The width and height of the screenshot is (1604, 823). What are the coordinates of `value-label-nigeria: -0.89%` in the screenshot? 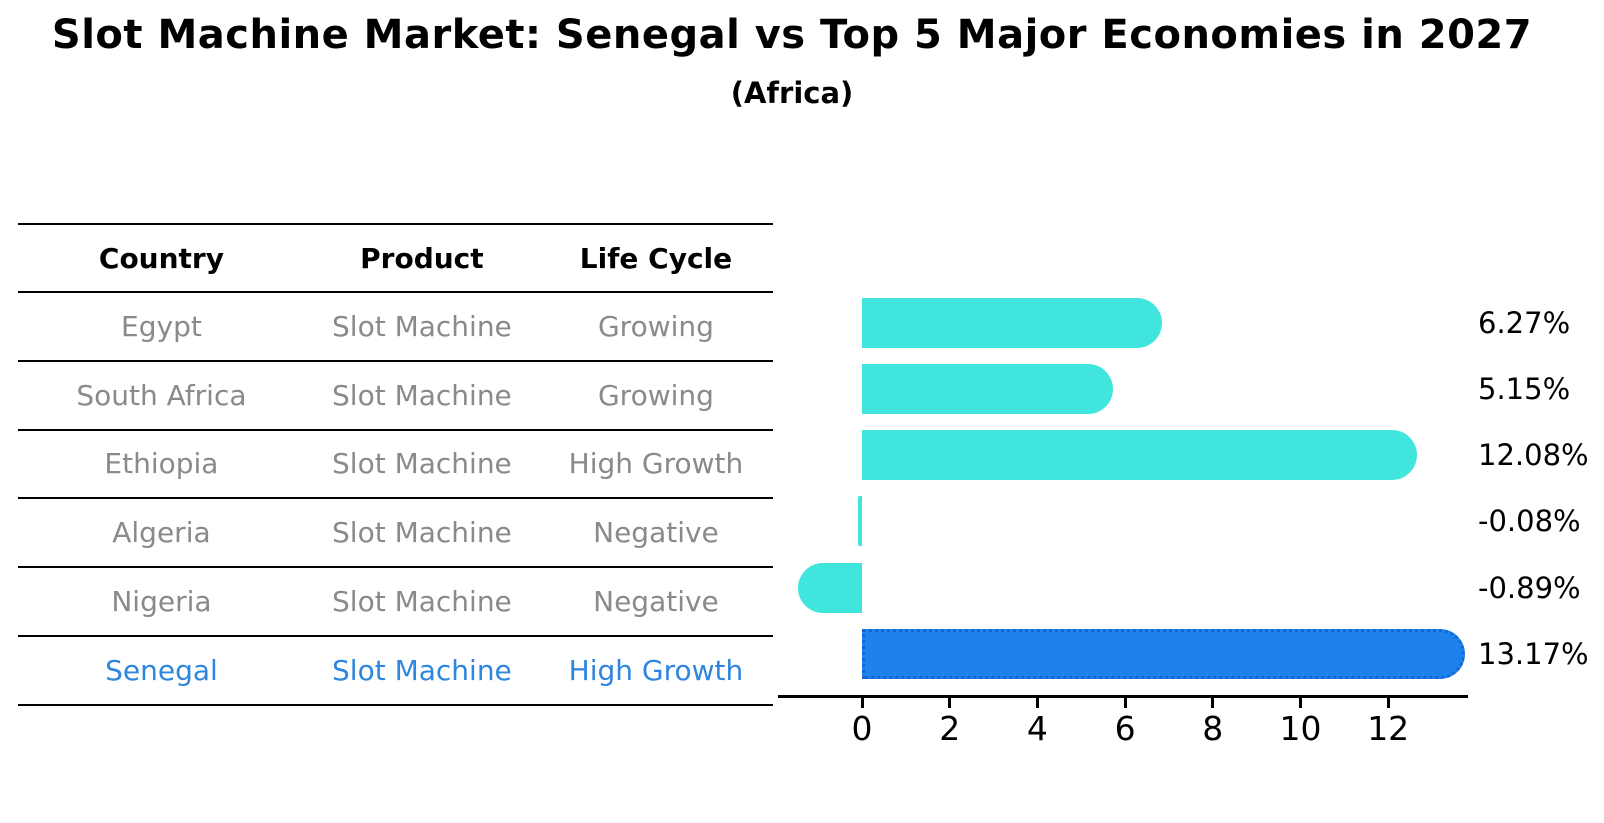 It's located at (1529, 587).